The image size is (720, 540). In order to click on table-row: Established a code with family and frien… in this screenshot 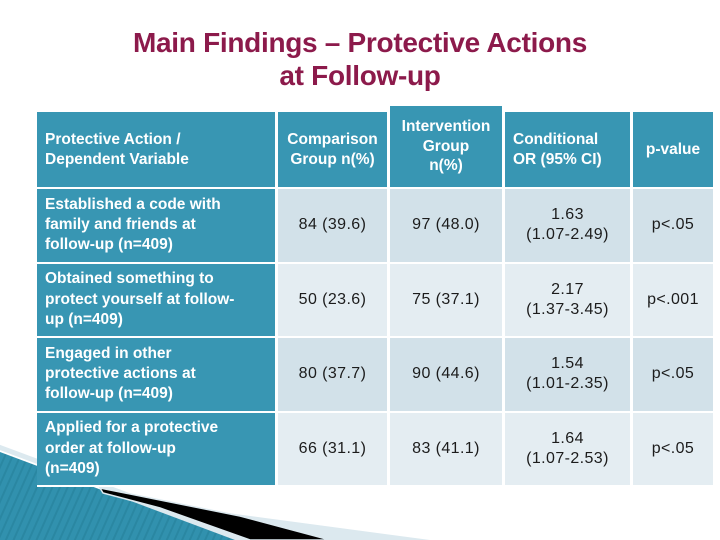, I will do `click(375, 226)`.